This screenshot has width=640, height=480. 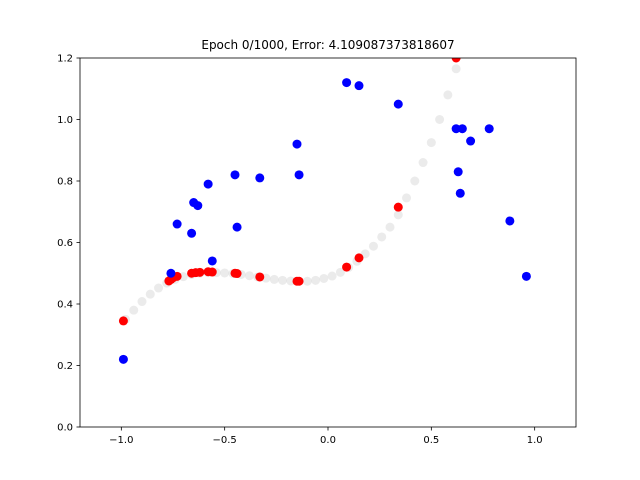 I want to click on y-tick-label: 1.2, so click(x=65, y=59).